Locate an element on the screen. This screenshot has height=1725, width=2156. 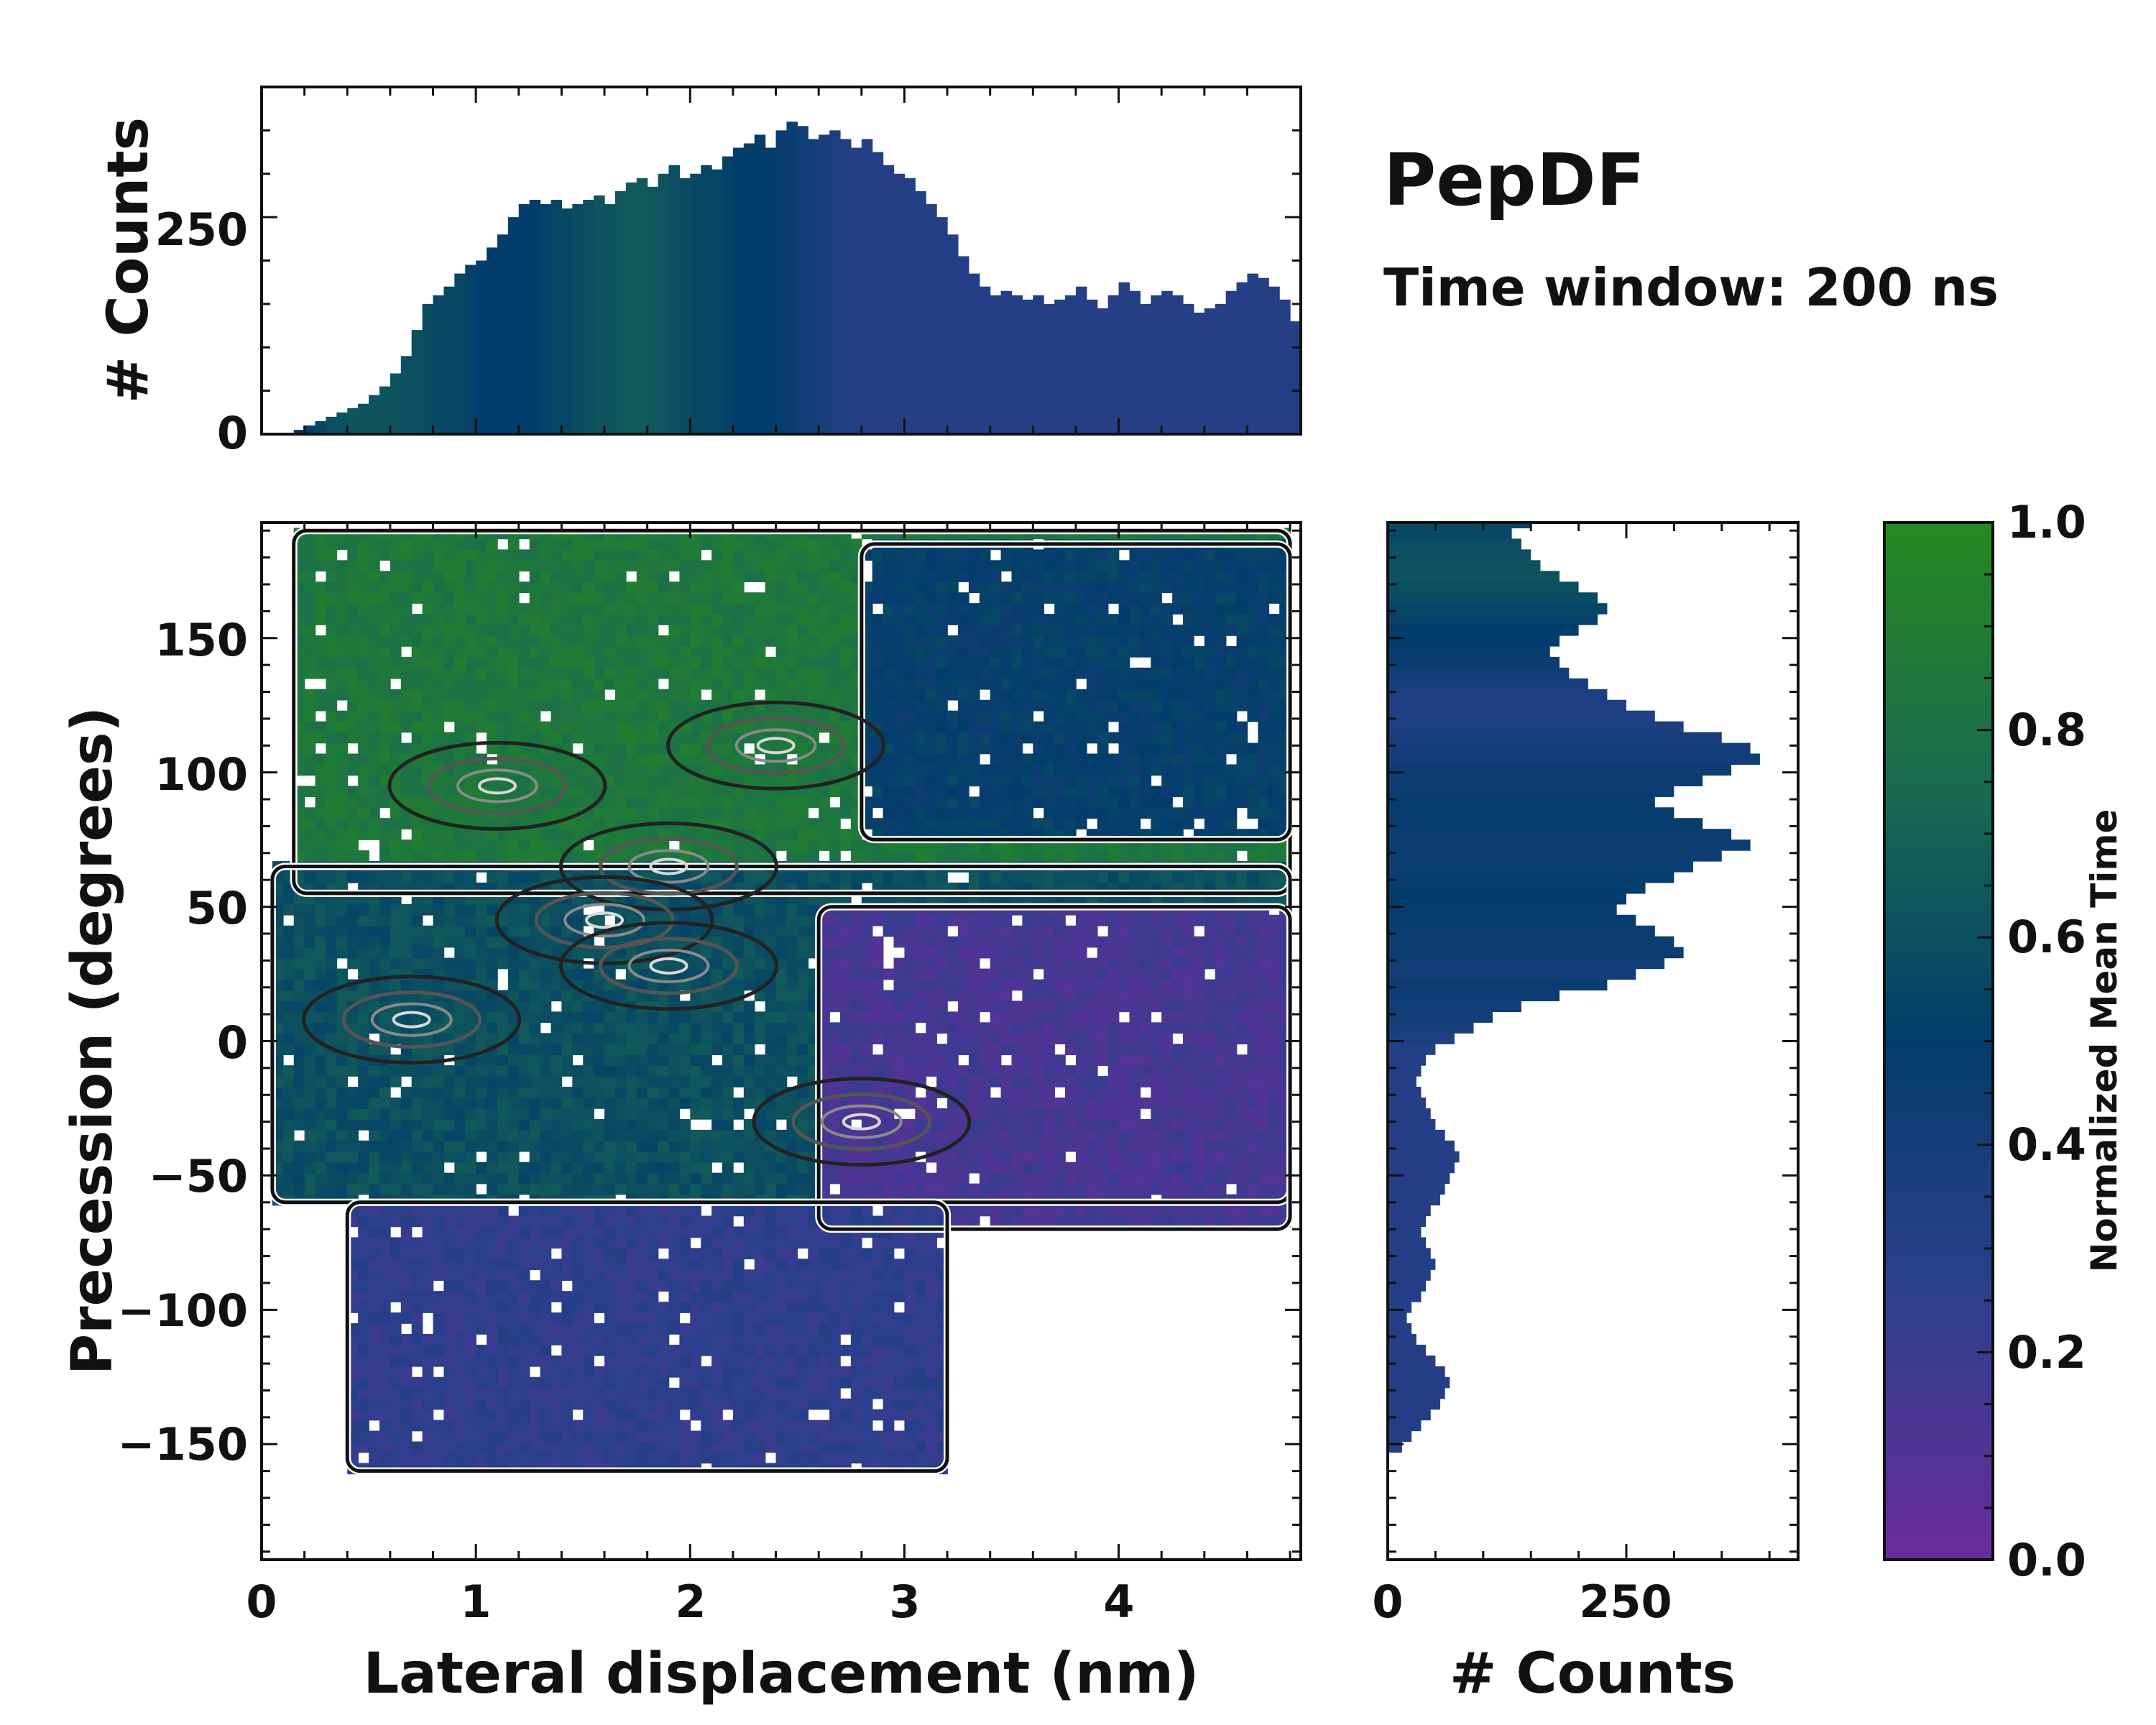
top-ytick-0: 0 is located at coordinates (233, 433).